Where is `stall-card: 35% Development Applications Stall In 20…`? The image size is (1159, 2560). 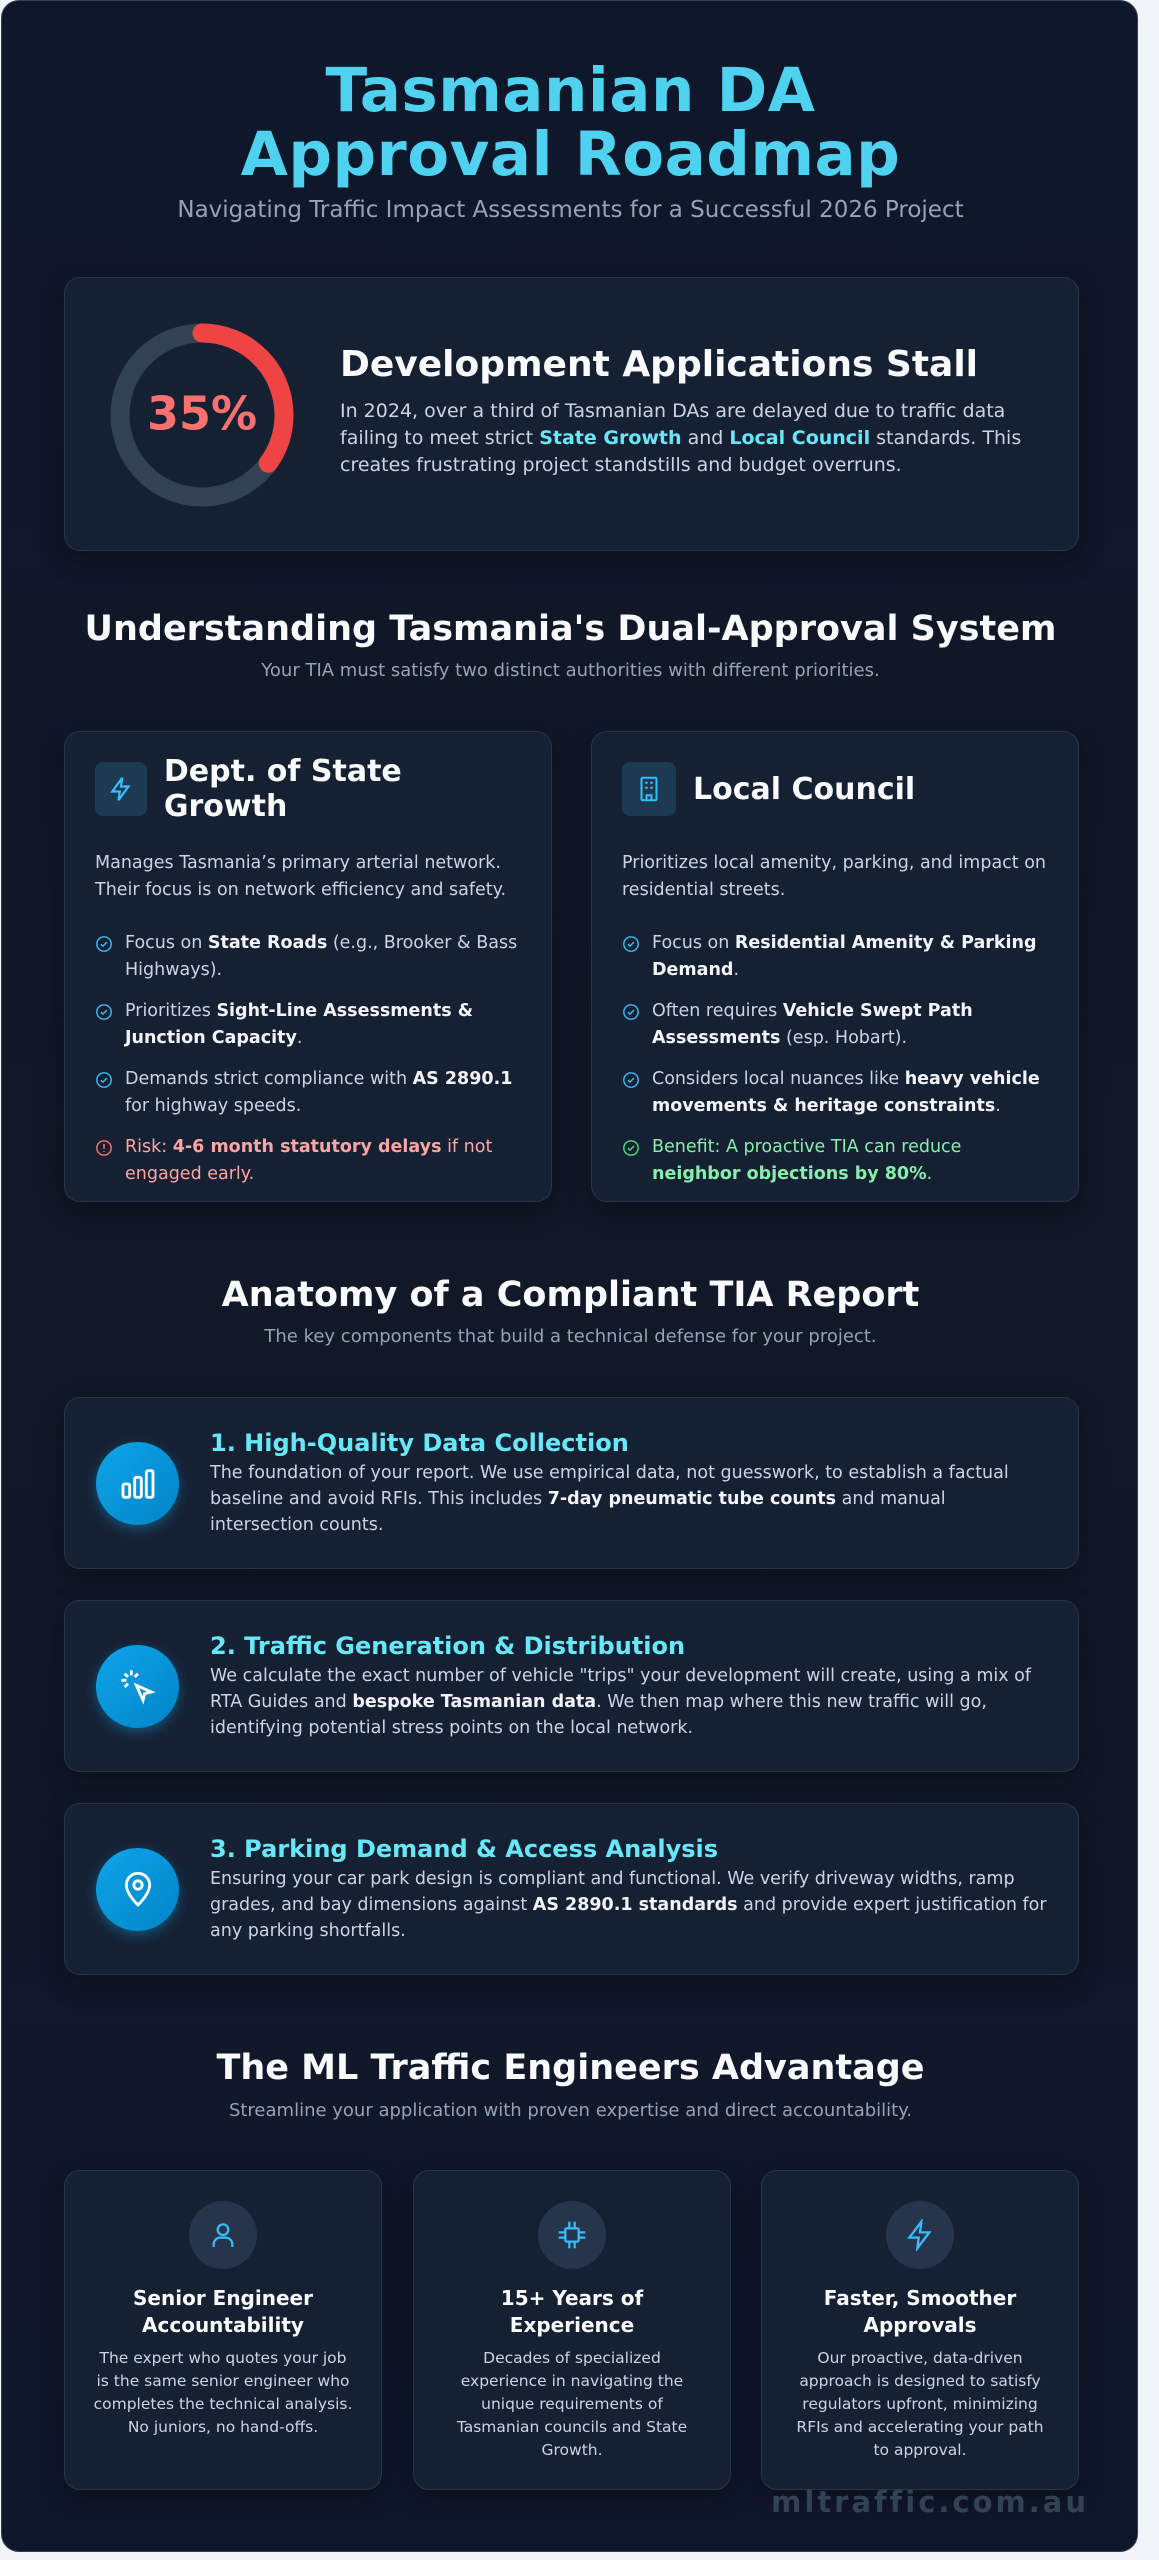 stall-card: 35% Development Applications Stall In 20… is located at coordinates (571, 414).